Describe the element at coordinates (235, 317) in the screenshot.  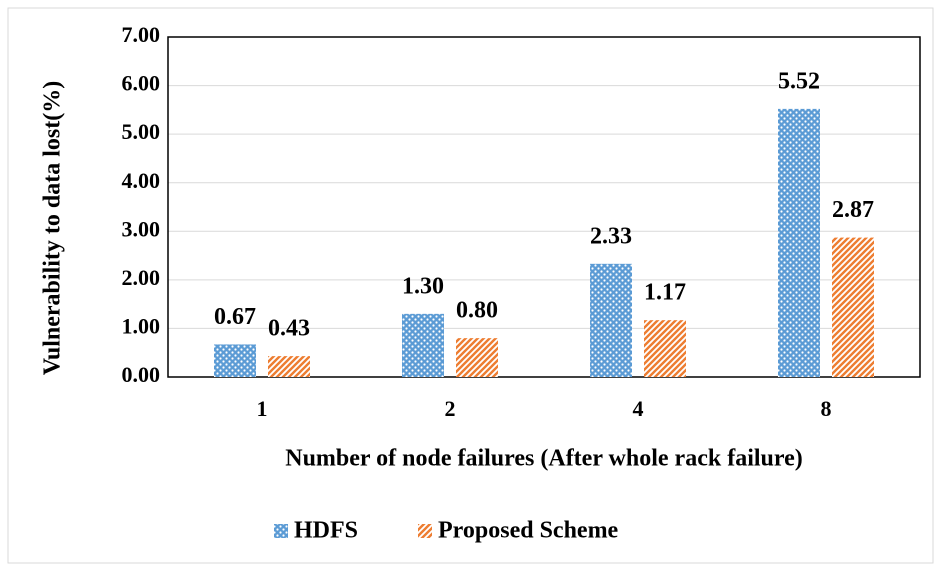
I see `value-label: 0.67` at that location.